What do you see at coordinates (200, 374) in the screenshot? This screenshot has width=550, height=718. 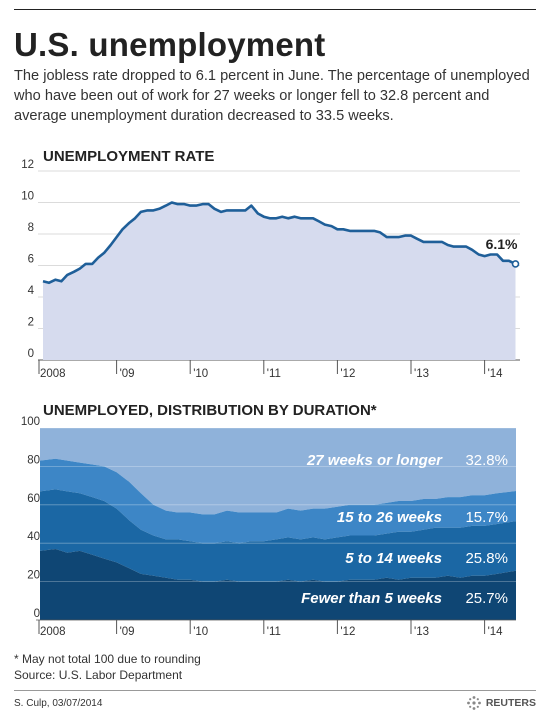 I see `rate-x-tick: '10` at bounding box center [200, 374].